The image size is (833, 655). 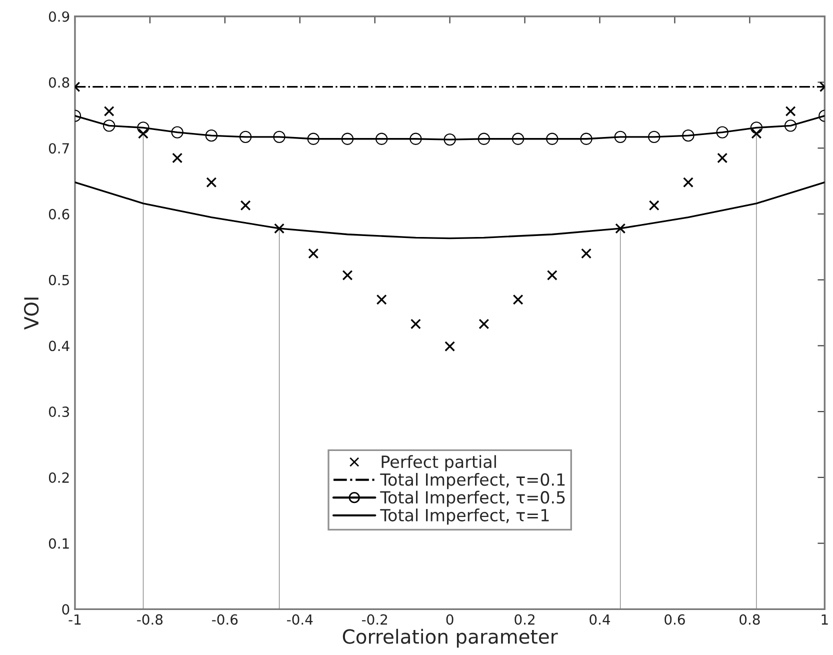 What do you see at coordinates (524, 619) in the screenshot?
I see `x-tick-label: 0.2` at bounding box center [524, 619].